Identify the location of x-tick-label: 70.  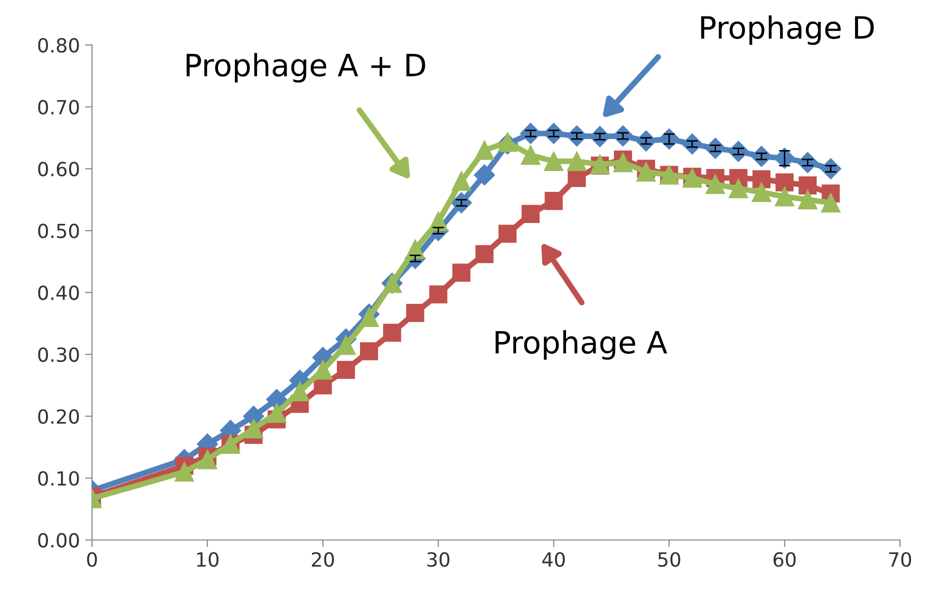
(900, 559).